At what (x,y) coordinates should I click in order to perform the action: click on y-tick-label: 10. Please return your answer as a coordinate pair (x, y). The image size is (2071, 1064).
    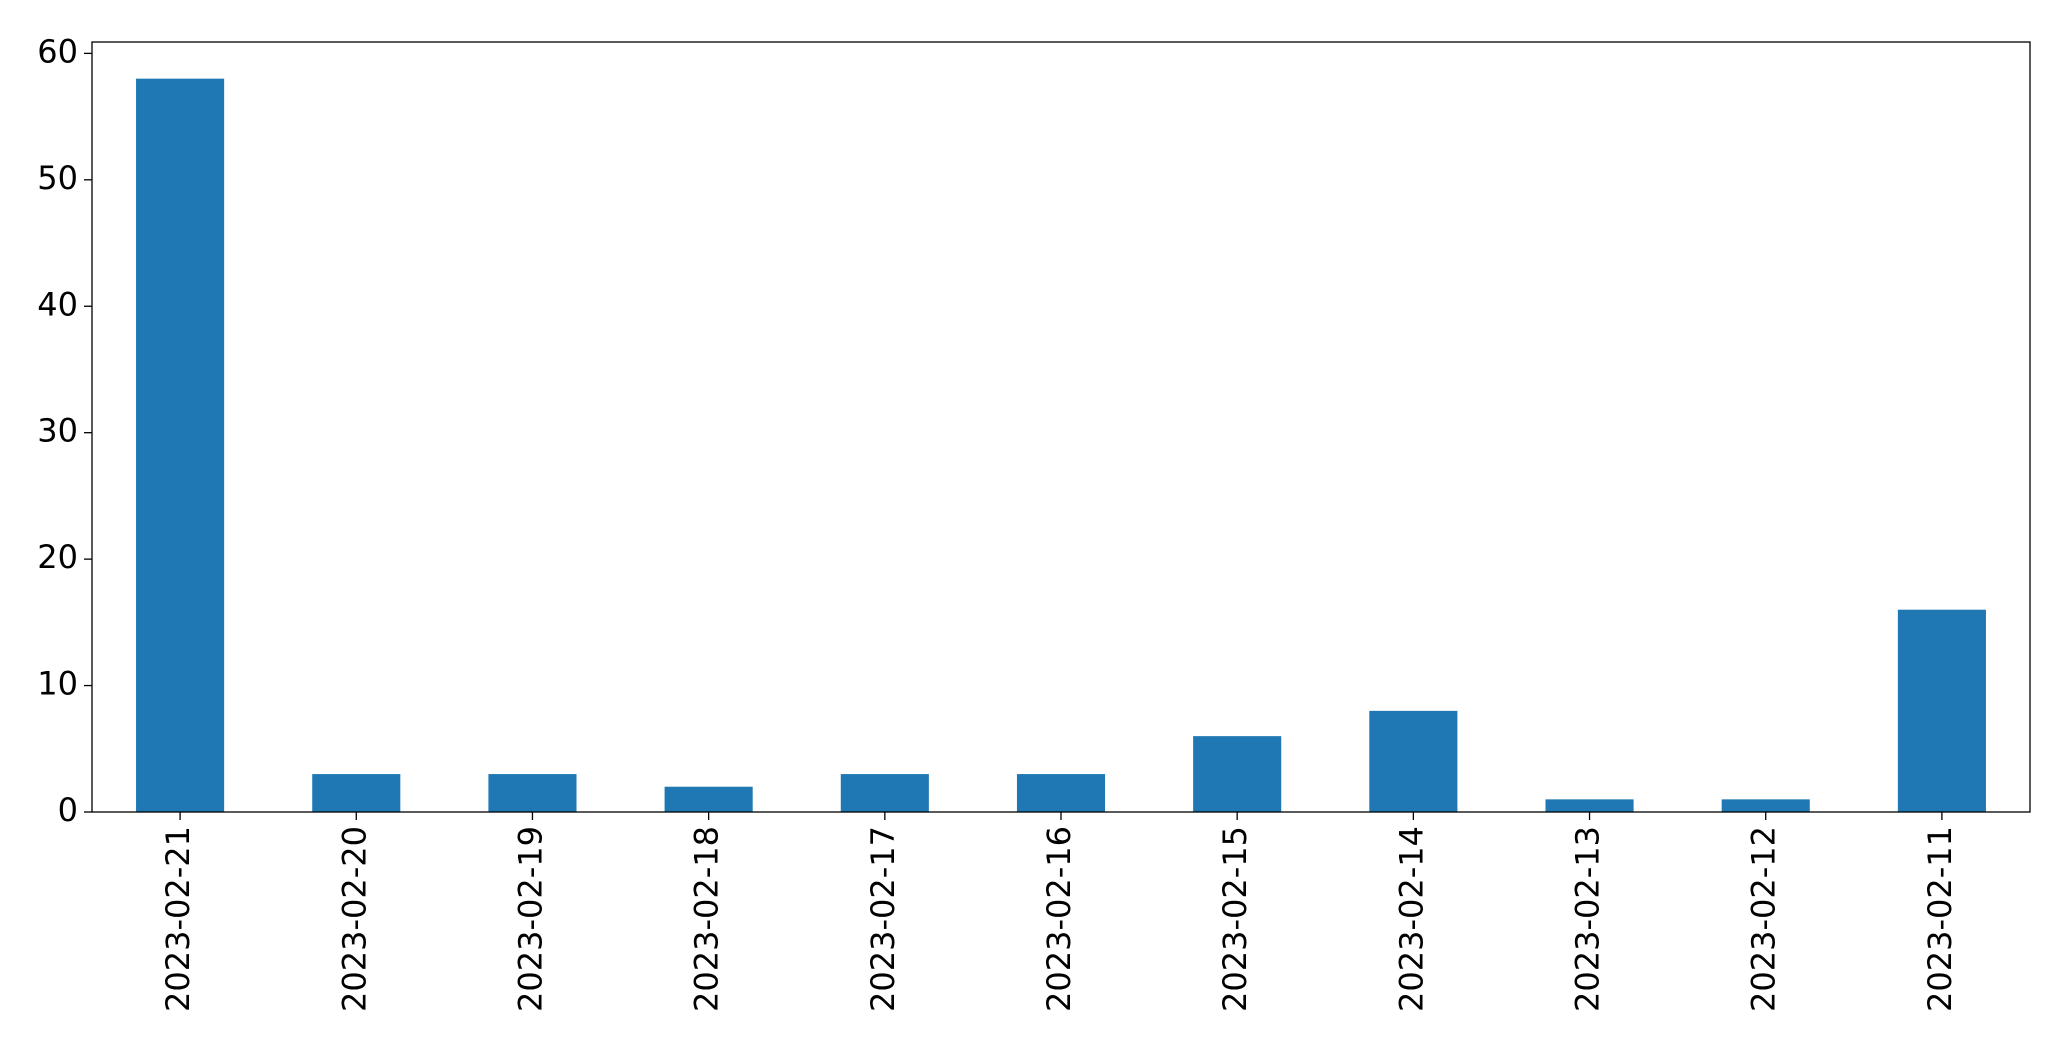
    Looking at the image, I should click on (57, 684).